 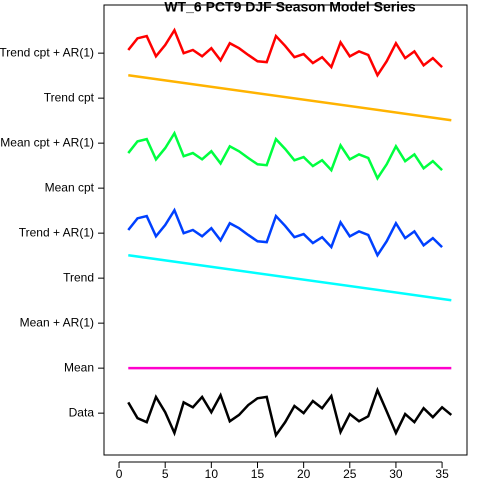 I want to click on x-tick-label: 10, so click(x=212, y=473).